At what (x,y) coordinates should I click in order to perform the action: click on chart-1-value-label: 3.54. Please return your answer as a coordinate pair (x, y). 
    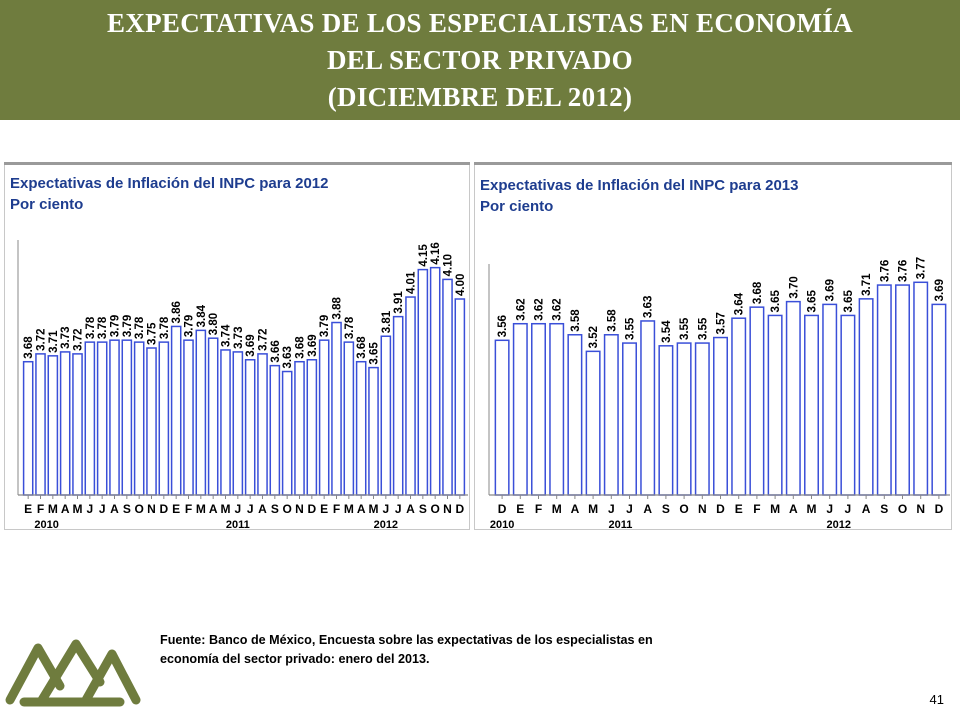
    Looking at the image, I should click on (667, 331).